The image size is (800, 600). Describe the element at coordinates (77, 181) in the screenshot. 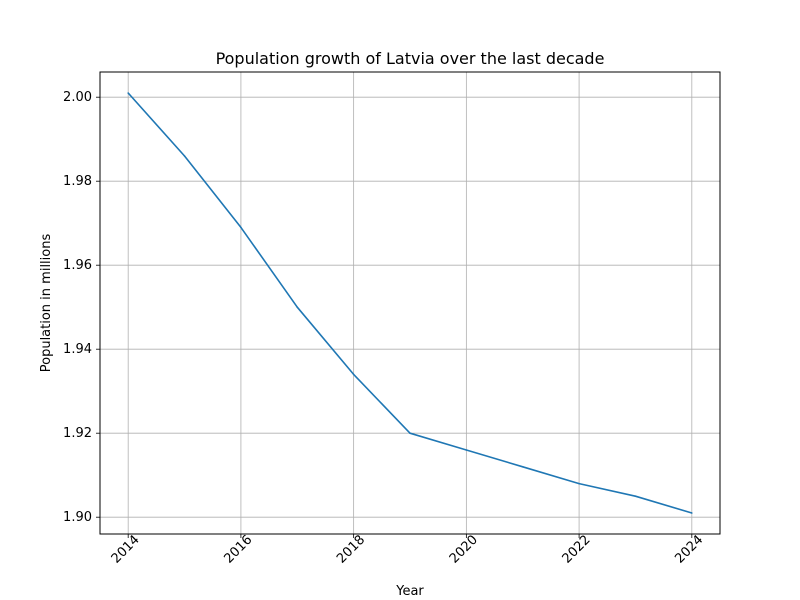

I see `y-tick-label: 1.98` at that location.